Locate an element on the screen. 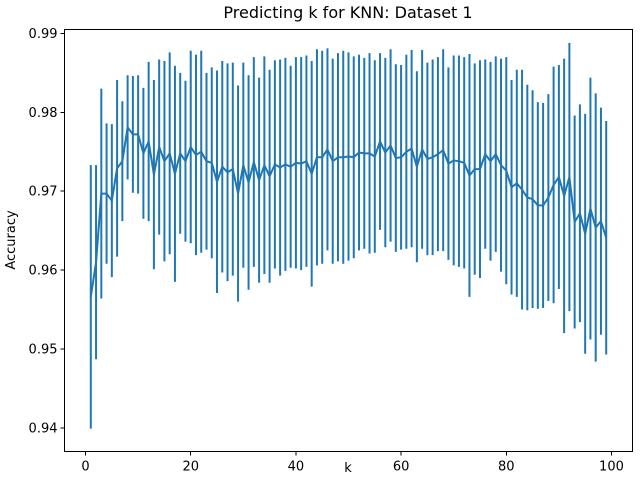 The width and height of the screenshot is (640, 480). x-axis-ticks: 0 20 40 60 80 100 is located at coordinates (352, 463).